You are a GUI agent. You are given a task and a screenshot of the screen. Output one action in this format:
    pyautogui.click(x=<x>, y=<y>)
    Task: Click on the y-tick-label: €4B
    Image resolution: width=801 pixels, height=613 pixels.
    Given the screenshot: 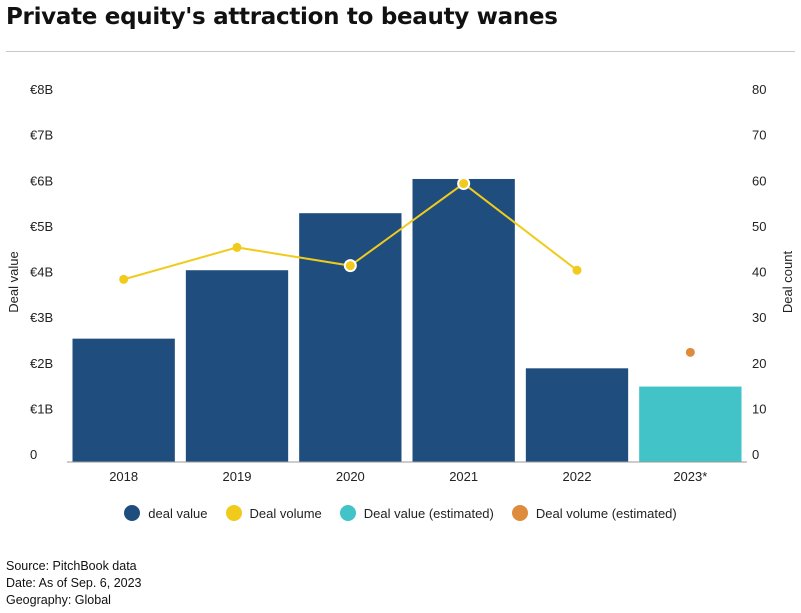 What is the action you would take?
    pyautogui.click(x=41, y=272)
    